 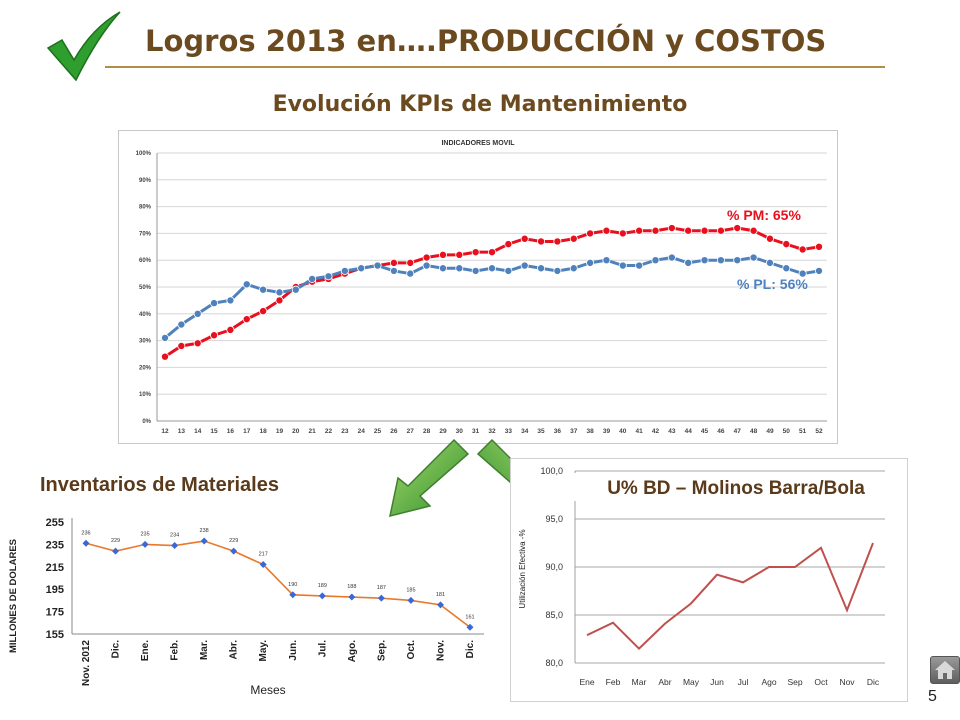 What do you see at coordinates (145, 234) in the screenshot?
I see `kpi-y-tick: 70%` at bounding box center [145, 234].